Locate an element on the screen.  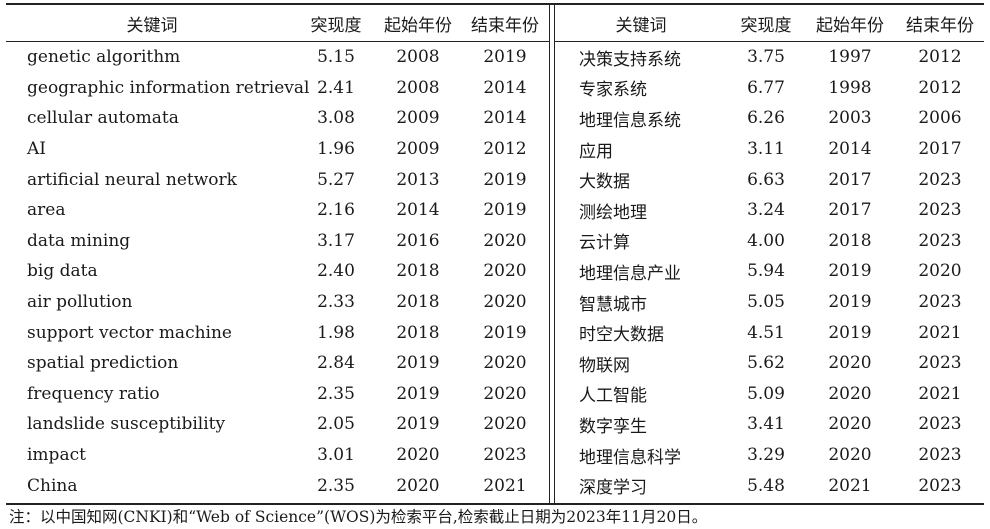
strength-cell: 5.62 is located at coordinates (766, 363).